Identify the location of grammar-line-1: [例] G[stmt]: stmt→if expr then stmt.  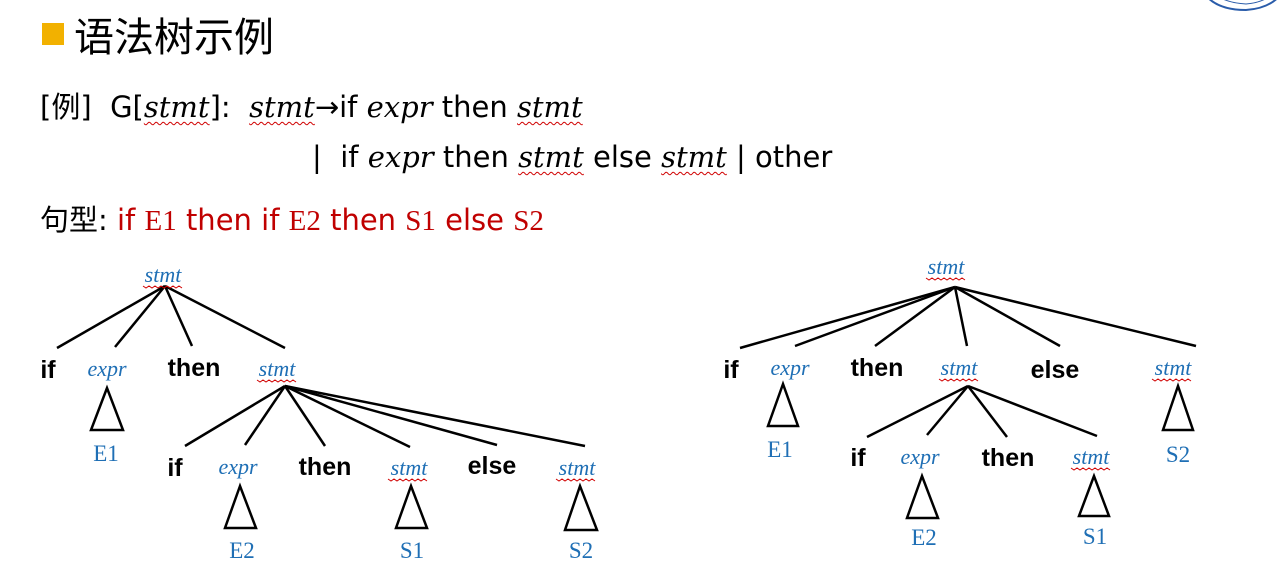
(311, 107).